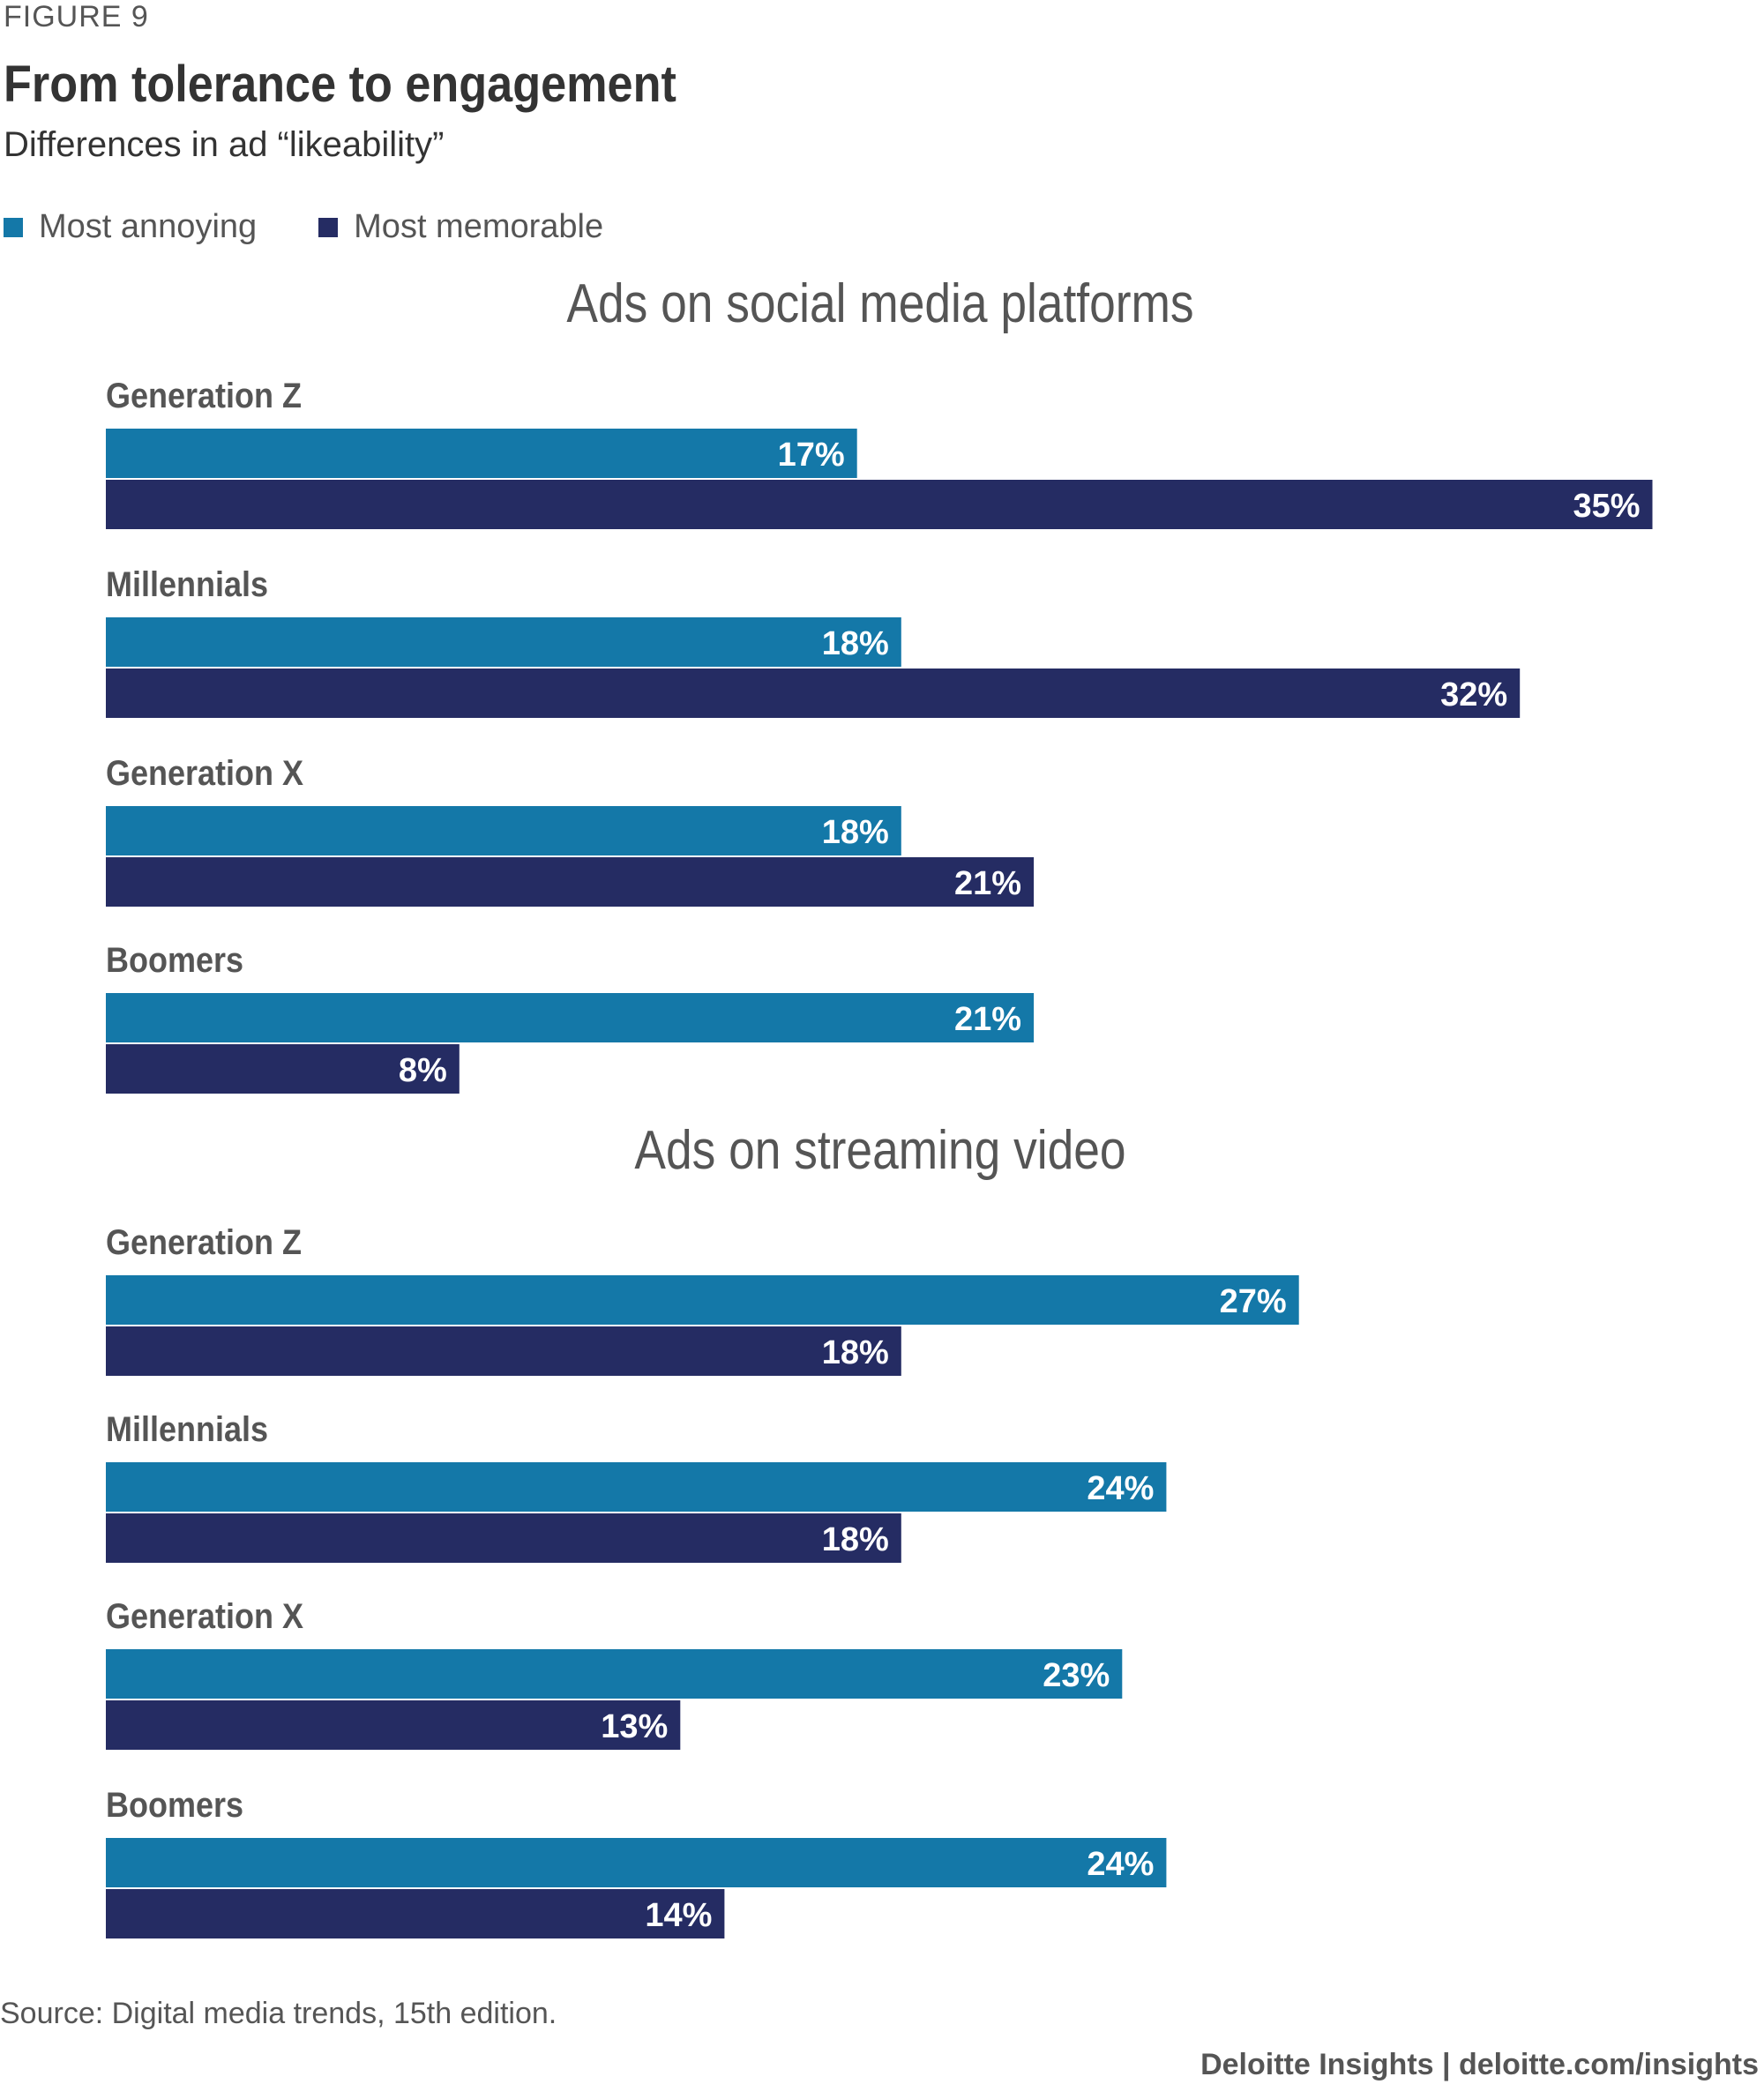 This screenshot has height=2099, width=1764. What do you see at coordinates (76, 17) in the screenshot?
I see `figure-label: FIGURE 9` at bounding box center [76, 17].